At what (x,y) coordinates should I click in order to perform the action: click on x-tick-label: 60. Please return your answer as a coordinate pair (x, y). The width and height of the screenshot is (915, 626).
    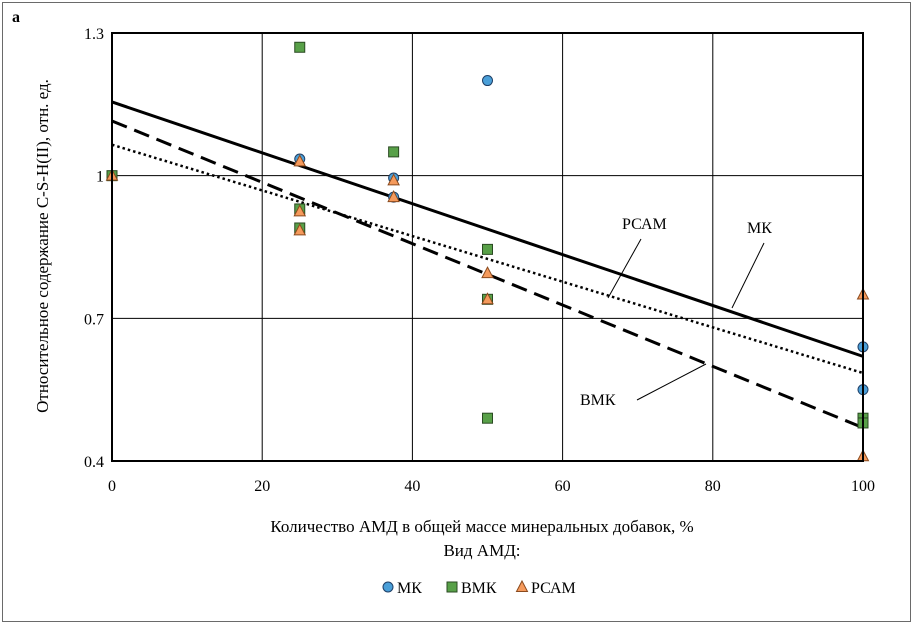
    Looking at the image, I should click on (563, 486).